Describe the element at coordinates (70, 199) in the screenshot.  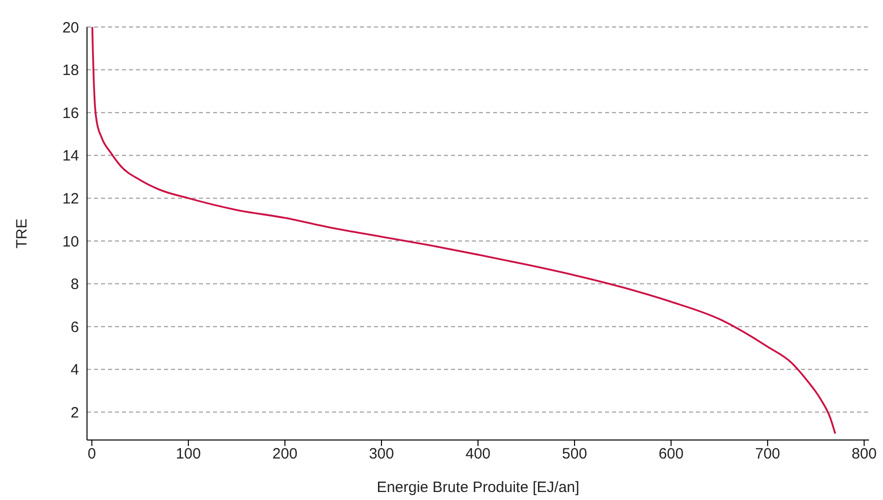
I see `y-tick-label: 12` at that location.